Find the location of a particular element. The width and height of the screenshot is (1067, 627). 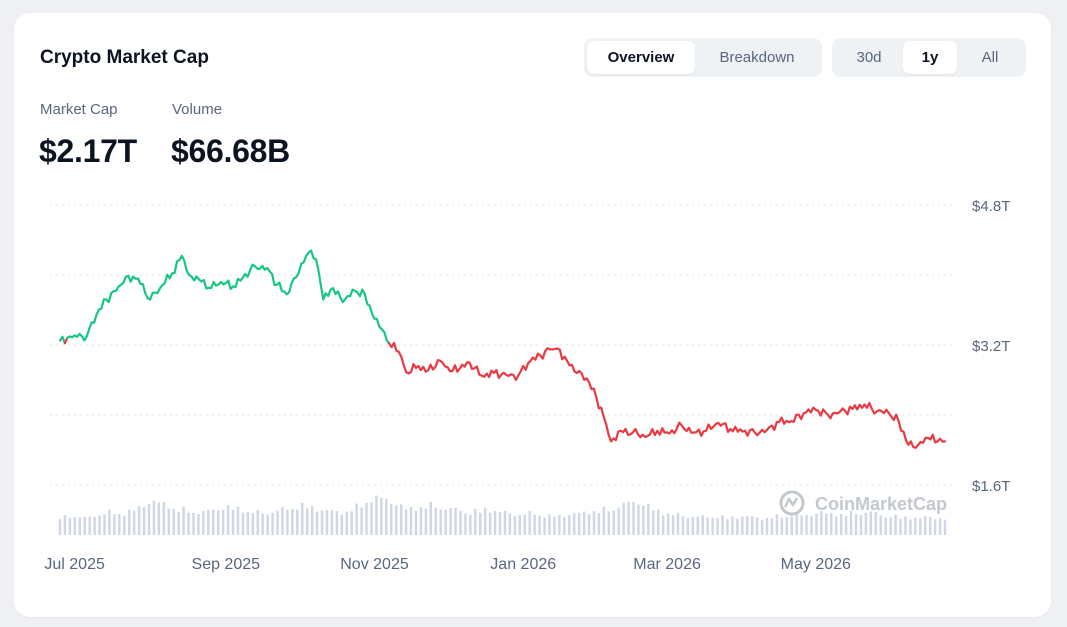

range-1y: 1y is located at coordinates (930, 57).